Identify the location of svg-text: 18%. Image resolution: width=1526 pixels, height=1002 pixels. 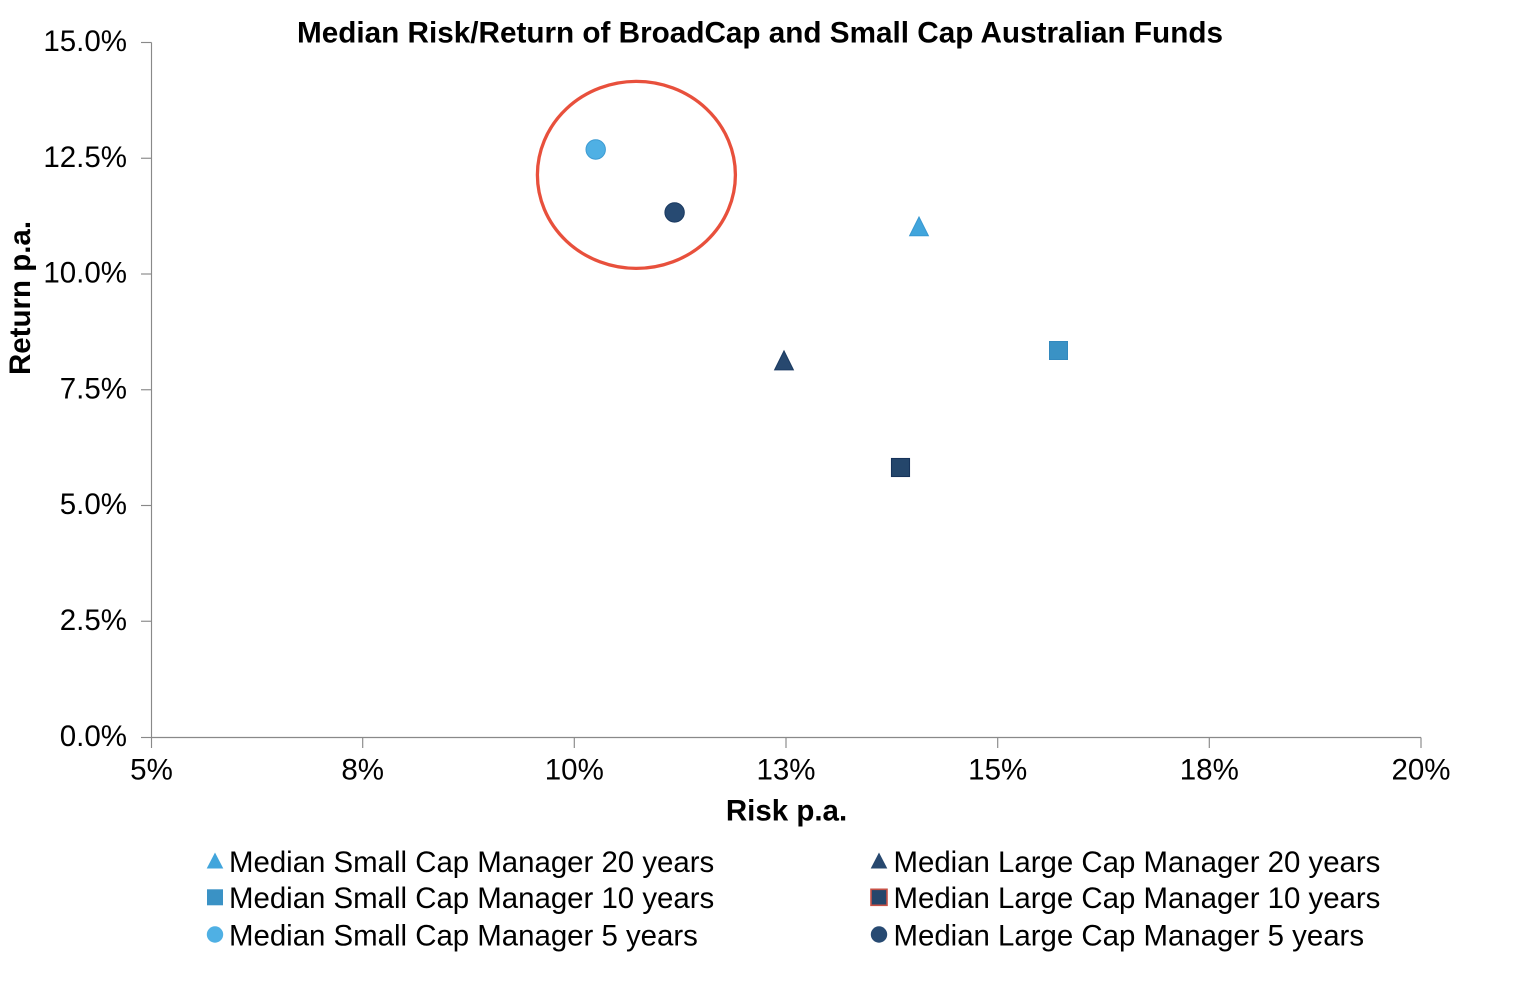
(1209, 770).